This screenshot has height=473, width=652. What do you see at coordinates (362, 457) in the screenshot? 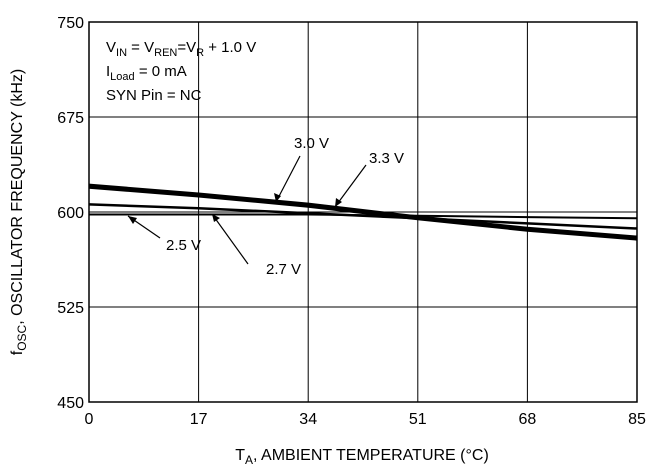
I see `x-axis-title: TA, AMBIENT TEMPERATURE (°C)` at bounding box center [362, 457].